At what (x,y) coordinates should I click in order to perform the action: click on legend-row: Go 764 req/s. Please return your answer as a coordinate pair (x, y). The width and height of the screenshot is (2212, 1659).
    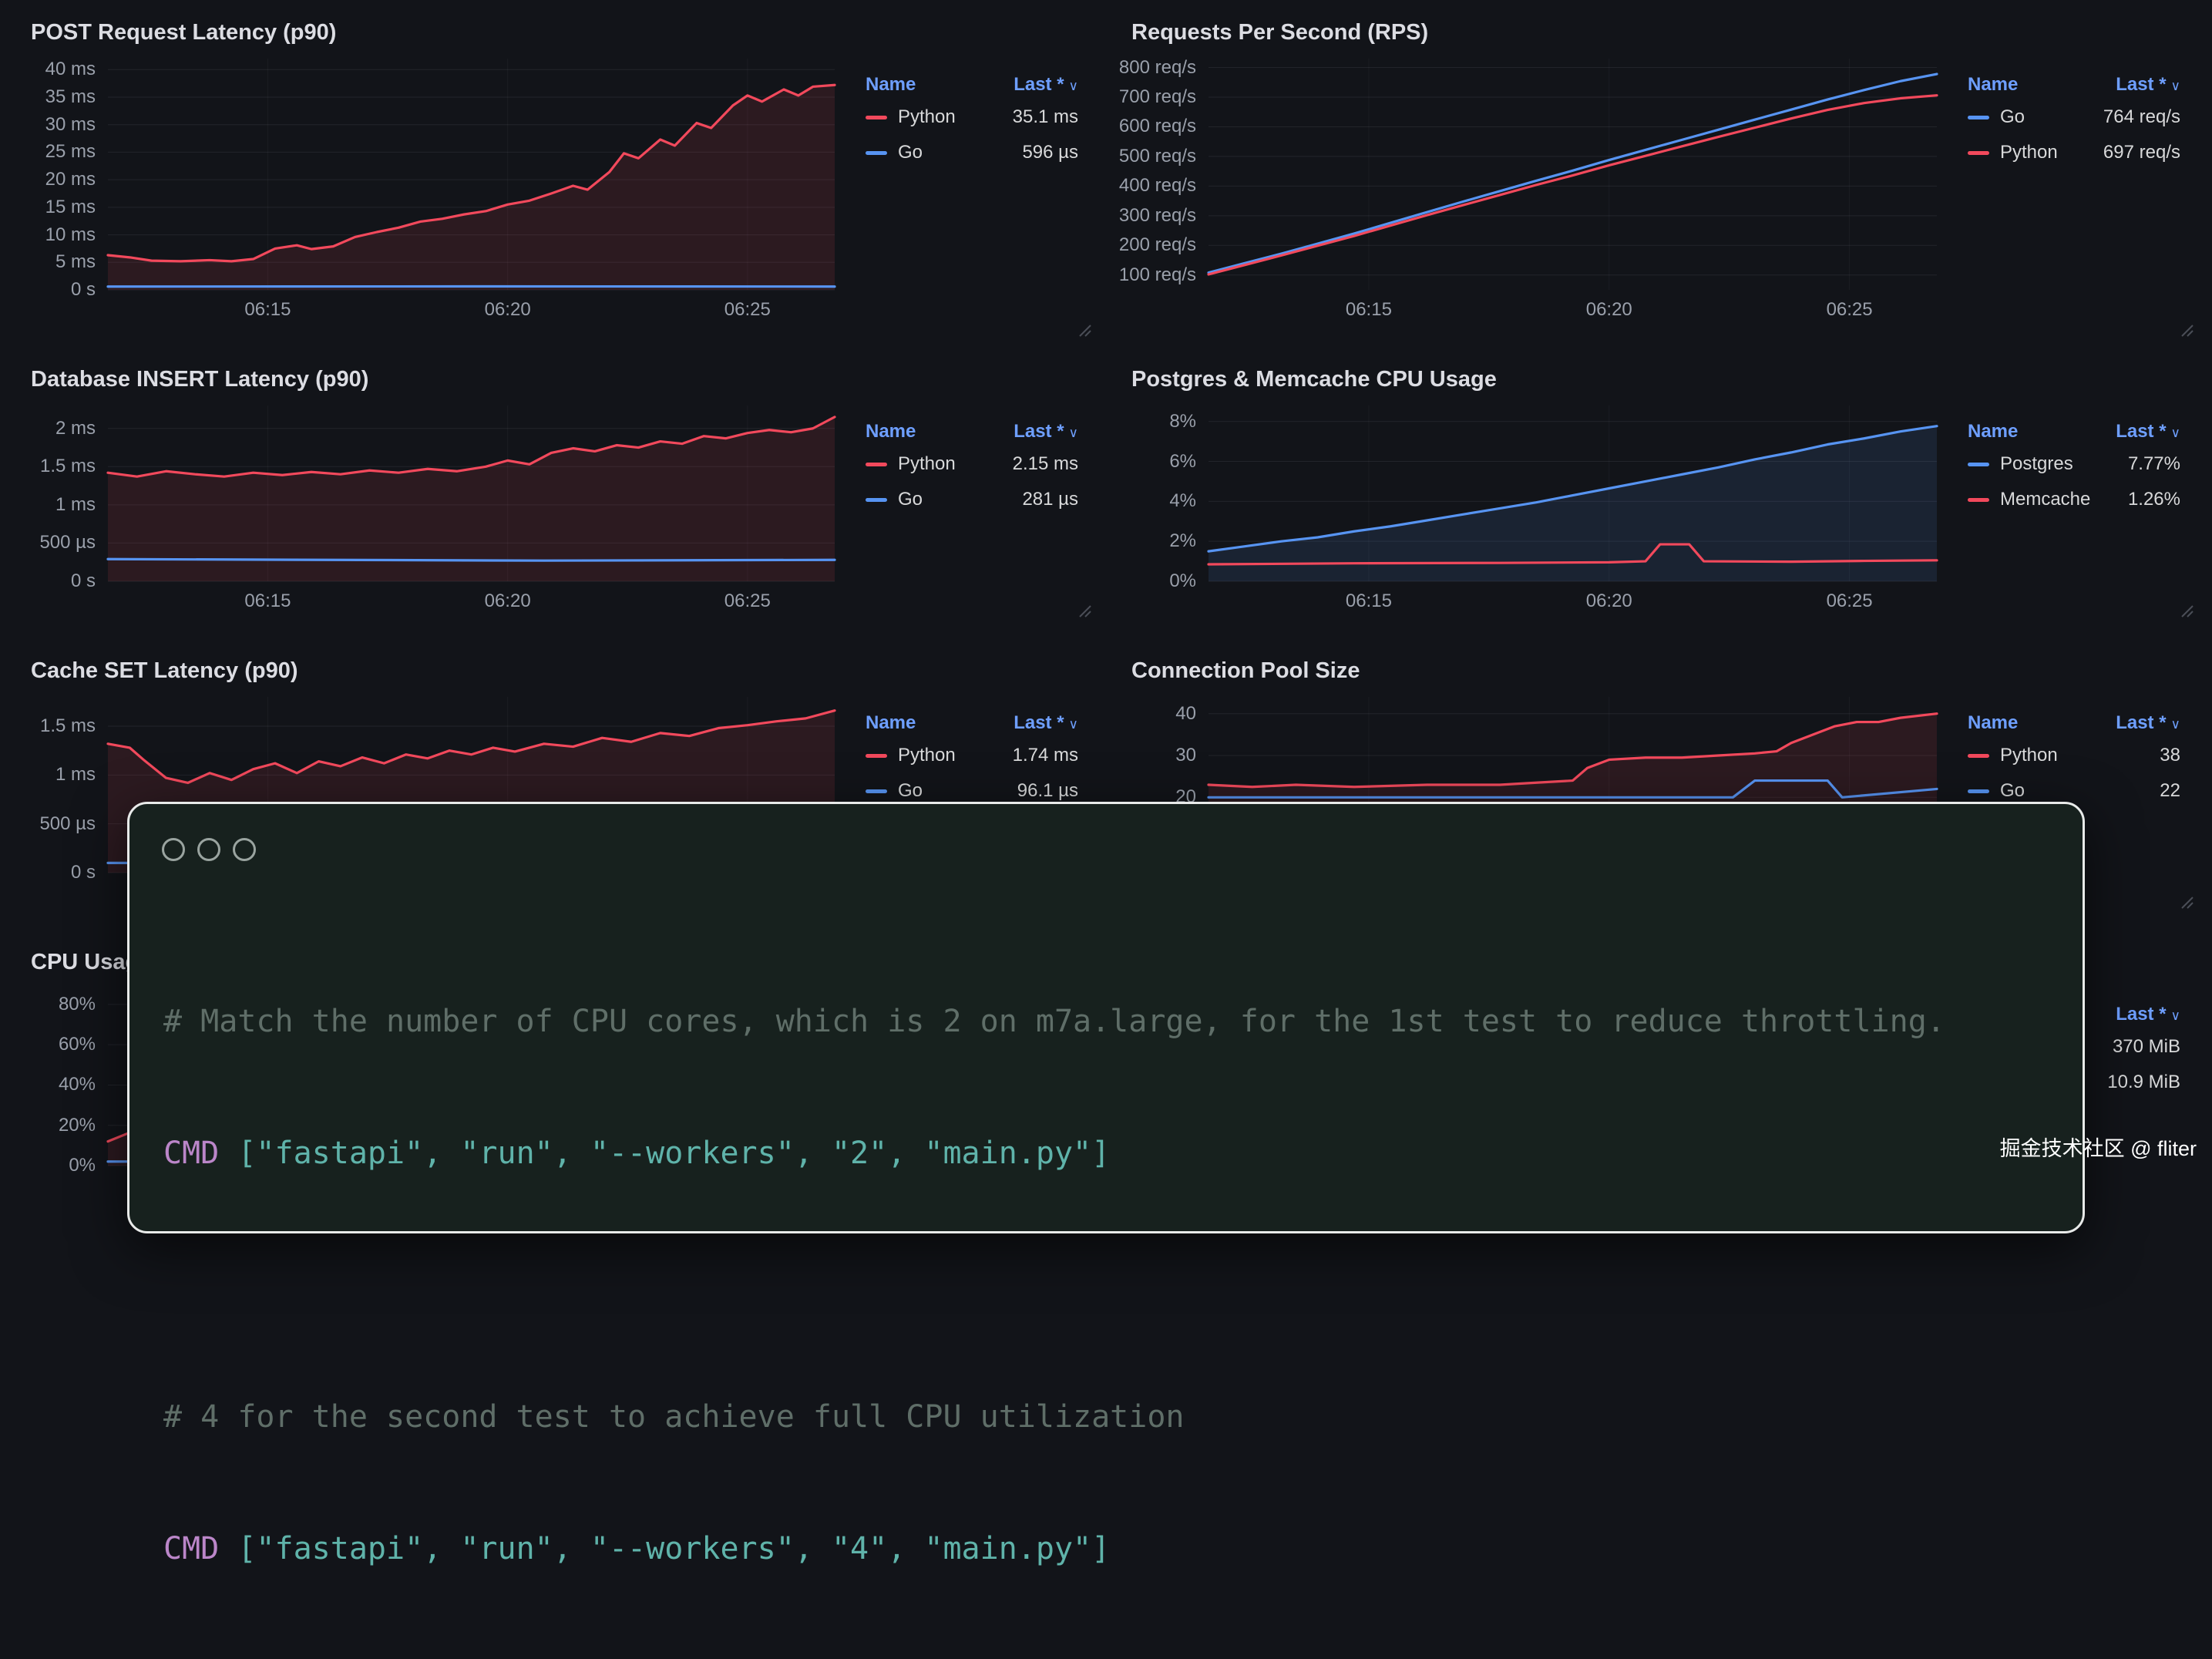
    Looking at the image, I should click on (2074, 117).